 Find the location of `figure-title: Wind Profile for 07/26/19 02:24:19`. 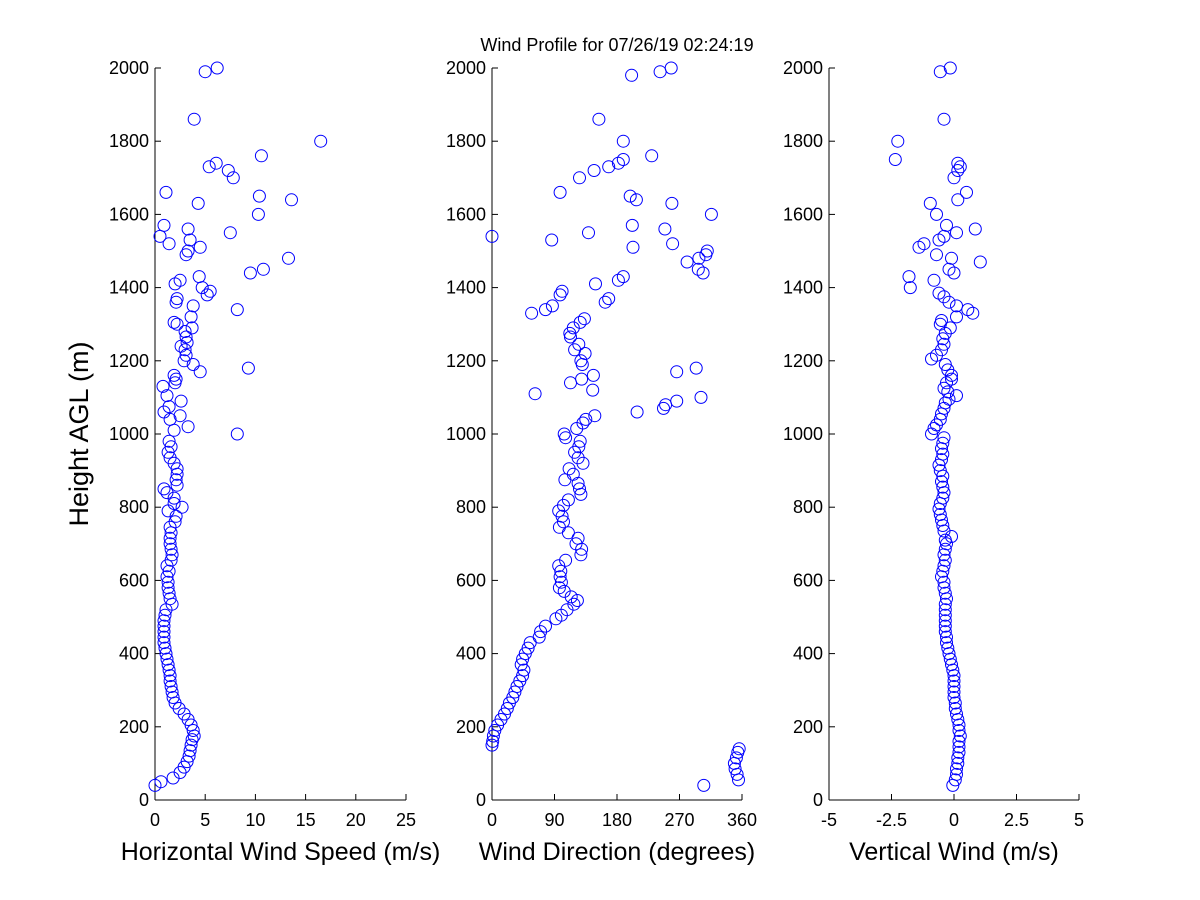

figure-title: Wind Profile for 07/26/19 02:24:19 is located at coordinates (616, 45).